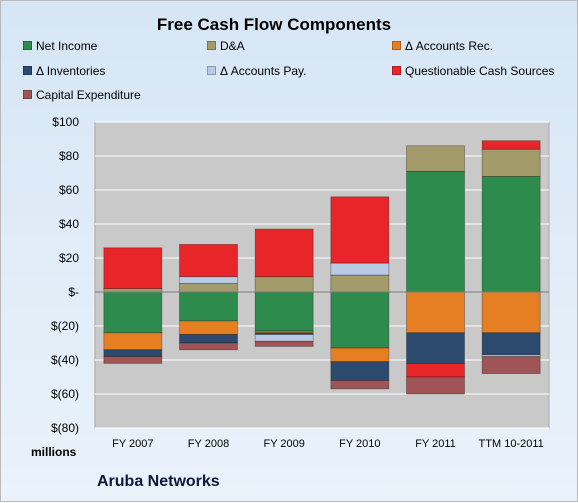 The image size is (578, 503). What do you see at coordinates (263, 71) in the screenshot?
I see `legend-label: Δ Accounts Pay.` at bounding box center [263, 71].